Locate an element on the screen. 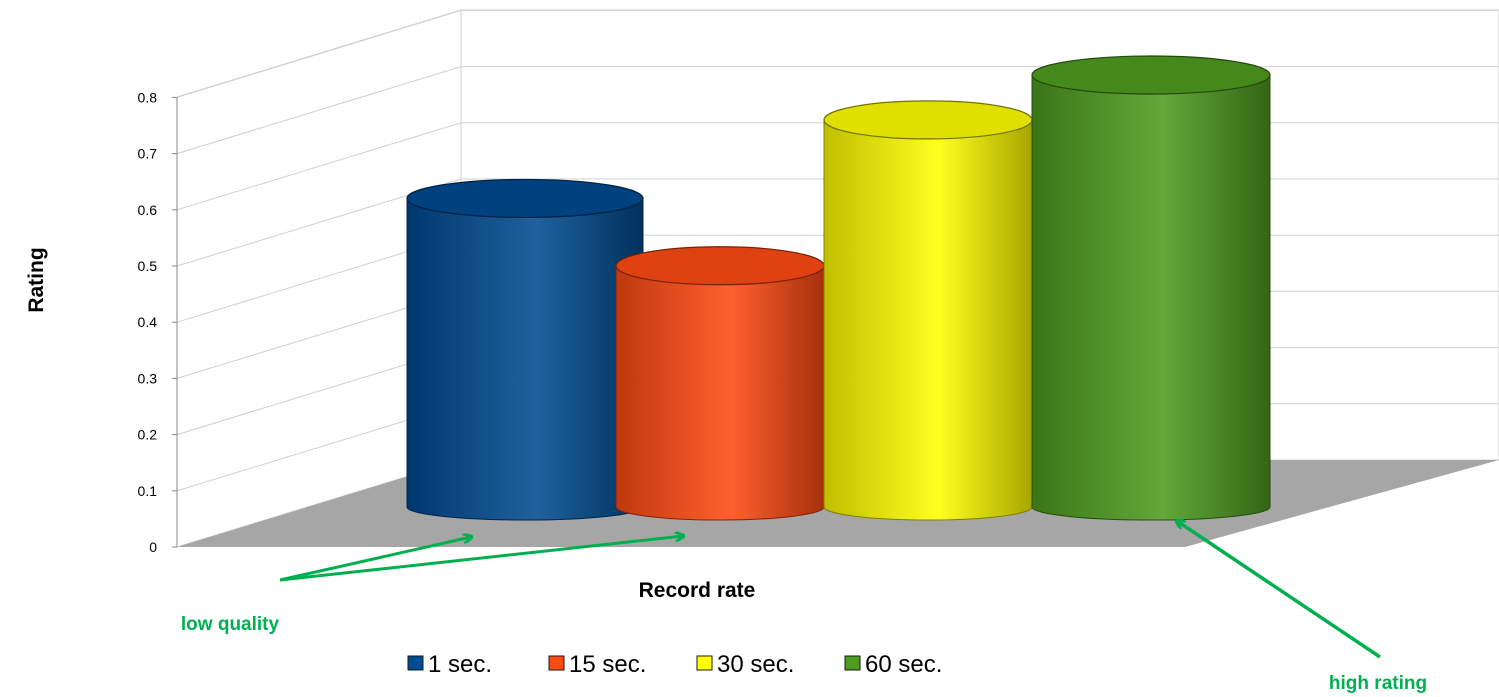 This screenshot has height=697, width=1499. legend-item: 60 sec. is located at coordinates (893, 664).